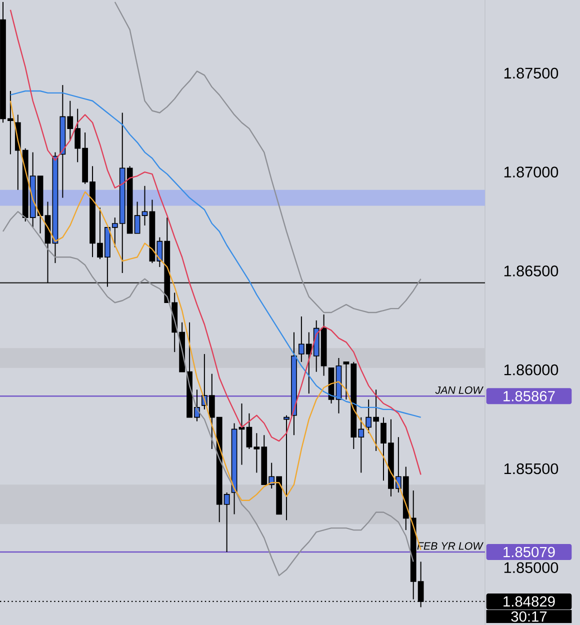  I want to click on y-tick-label: 1.85000, so click(531, 568).